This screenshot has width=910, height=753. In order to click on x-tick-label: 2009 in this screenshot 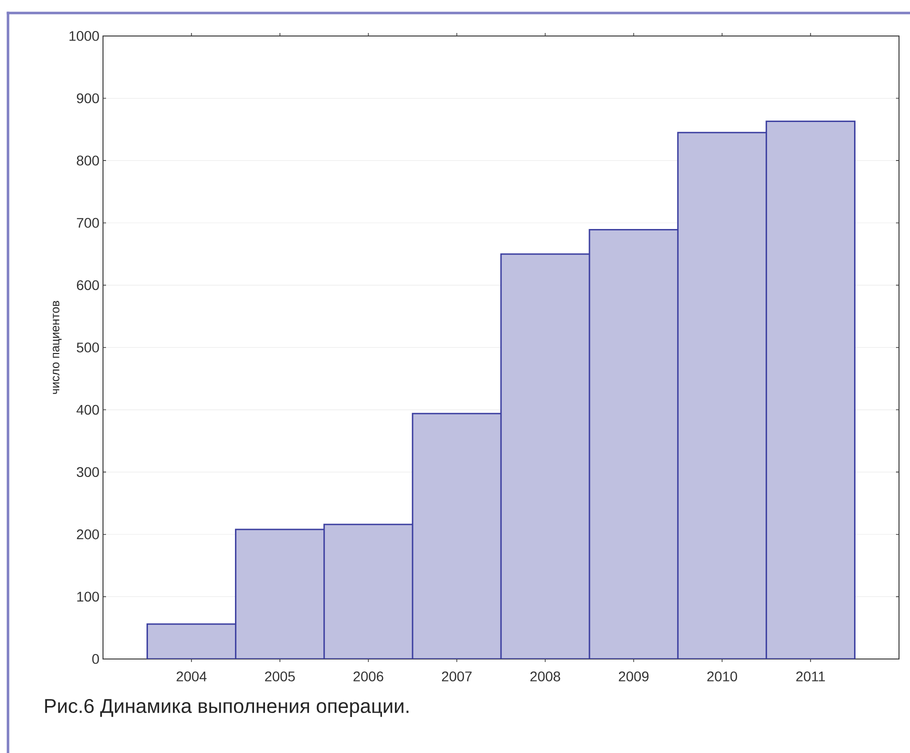, I will do `click(633, 676)`.